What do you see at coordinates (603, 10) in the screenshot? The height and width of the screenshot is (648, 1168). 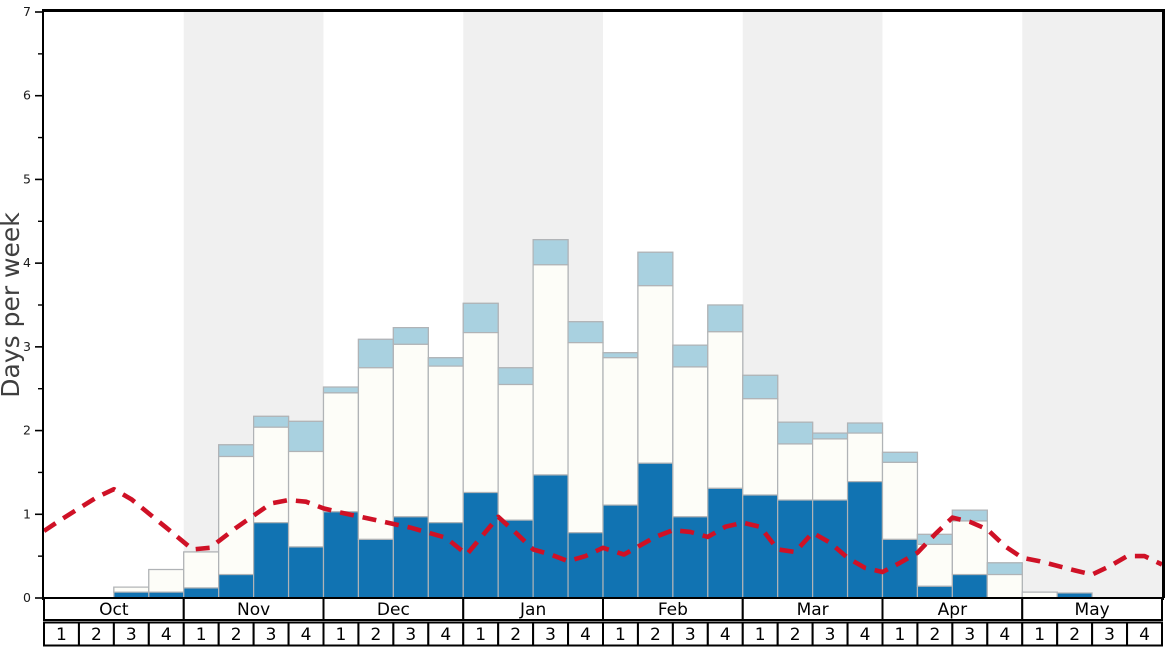 I see `top-spine` at bounding box center [603, 10].